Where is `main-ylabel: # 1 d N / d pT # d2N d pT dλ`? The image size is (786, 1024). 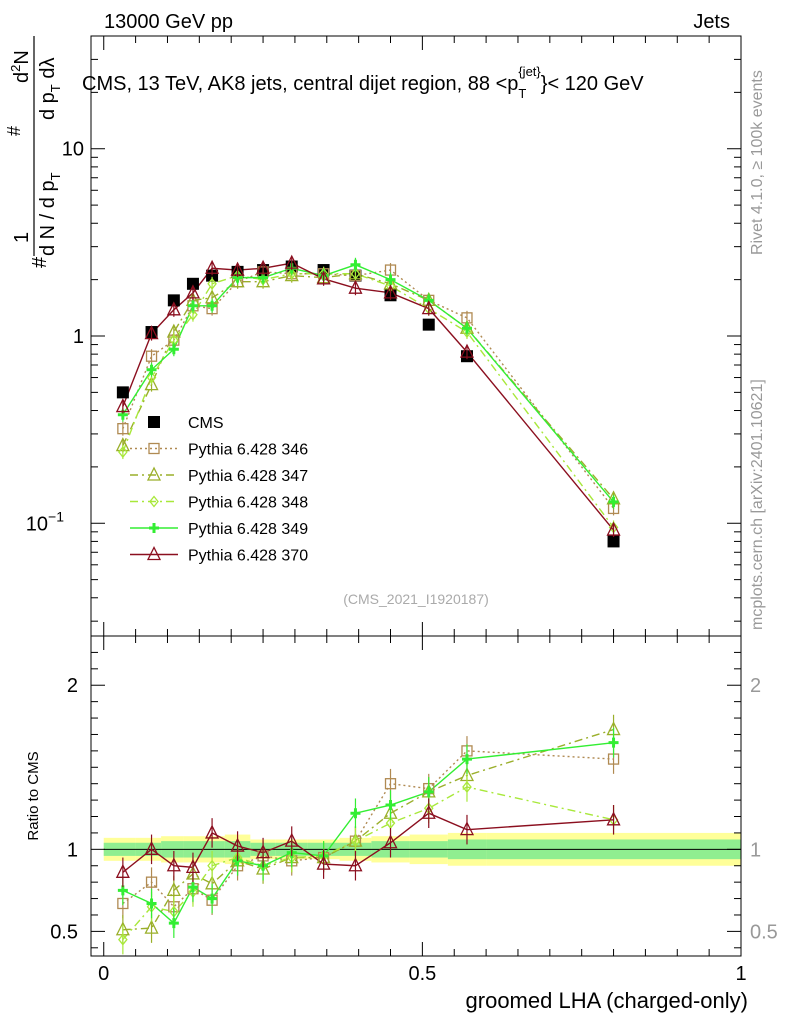
main-ylabel: # 1 d N / d pT # d2N d pT dλ is located at coordinates (33, 152).